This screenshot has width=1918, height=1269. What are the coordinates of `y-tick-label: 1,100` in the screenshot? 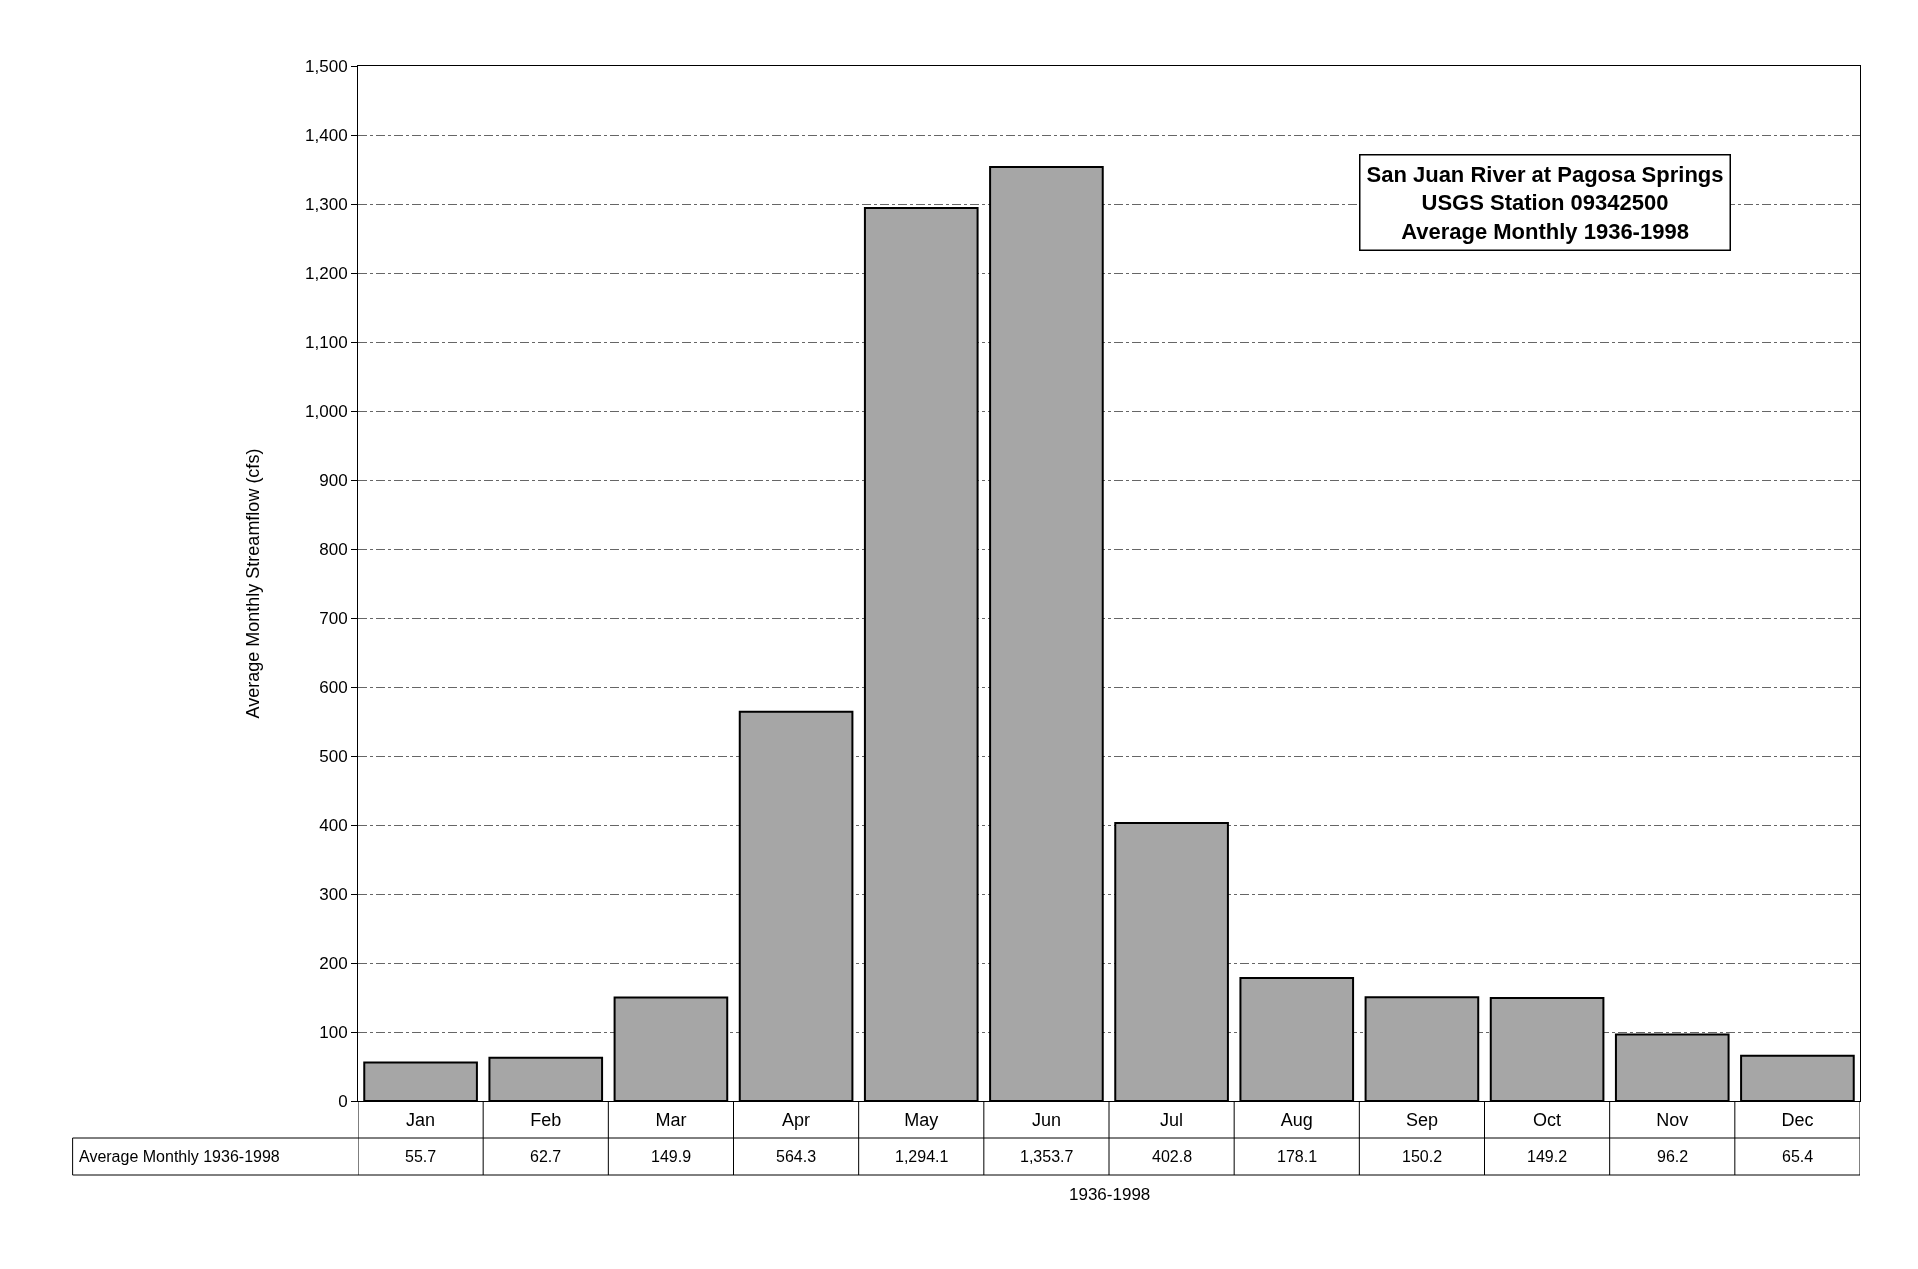 It's located at (326, 342).